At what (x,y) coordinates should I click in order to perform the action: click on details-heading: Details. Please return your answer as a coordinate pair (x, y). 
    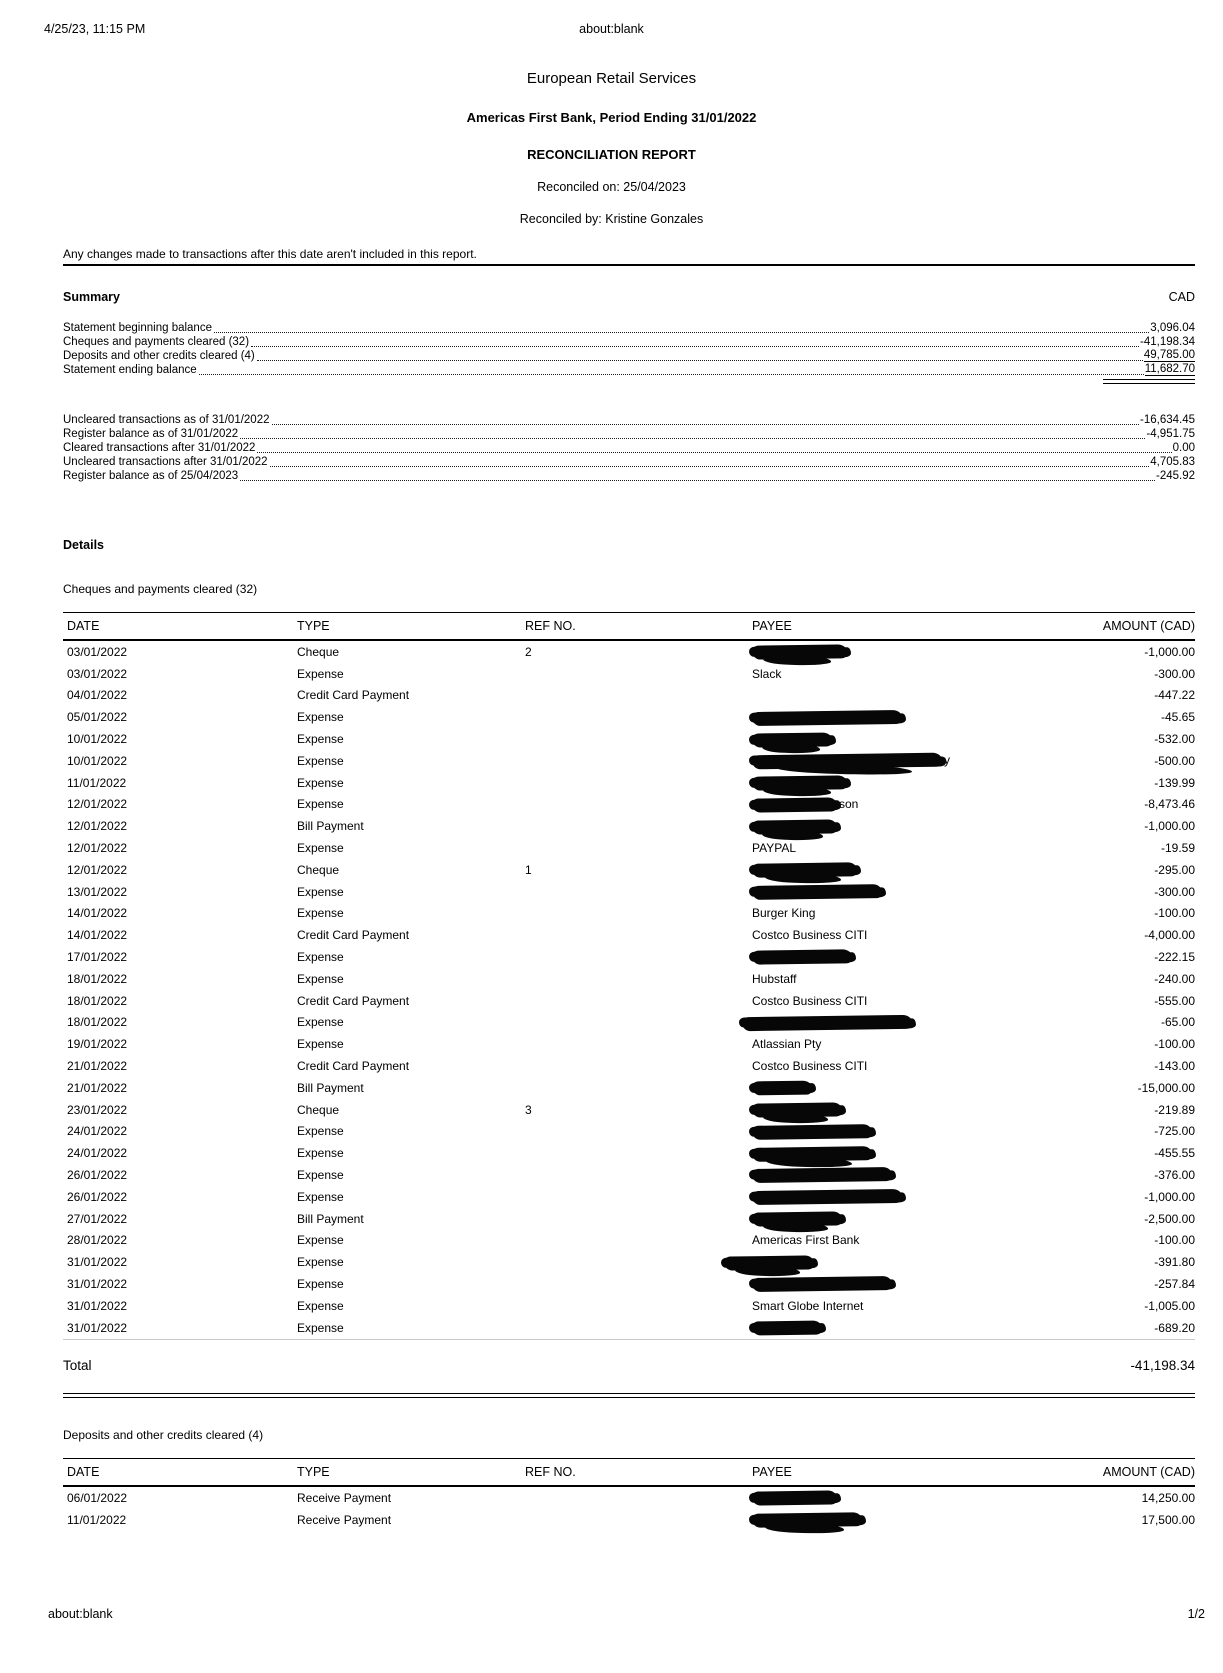
    Looking at the image, I should click on (83, 545).